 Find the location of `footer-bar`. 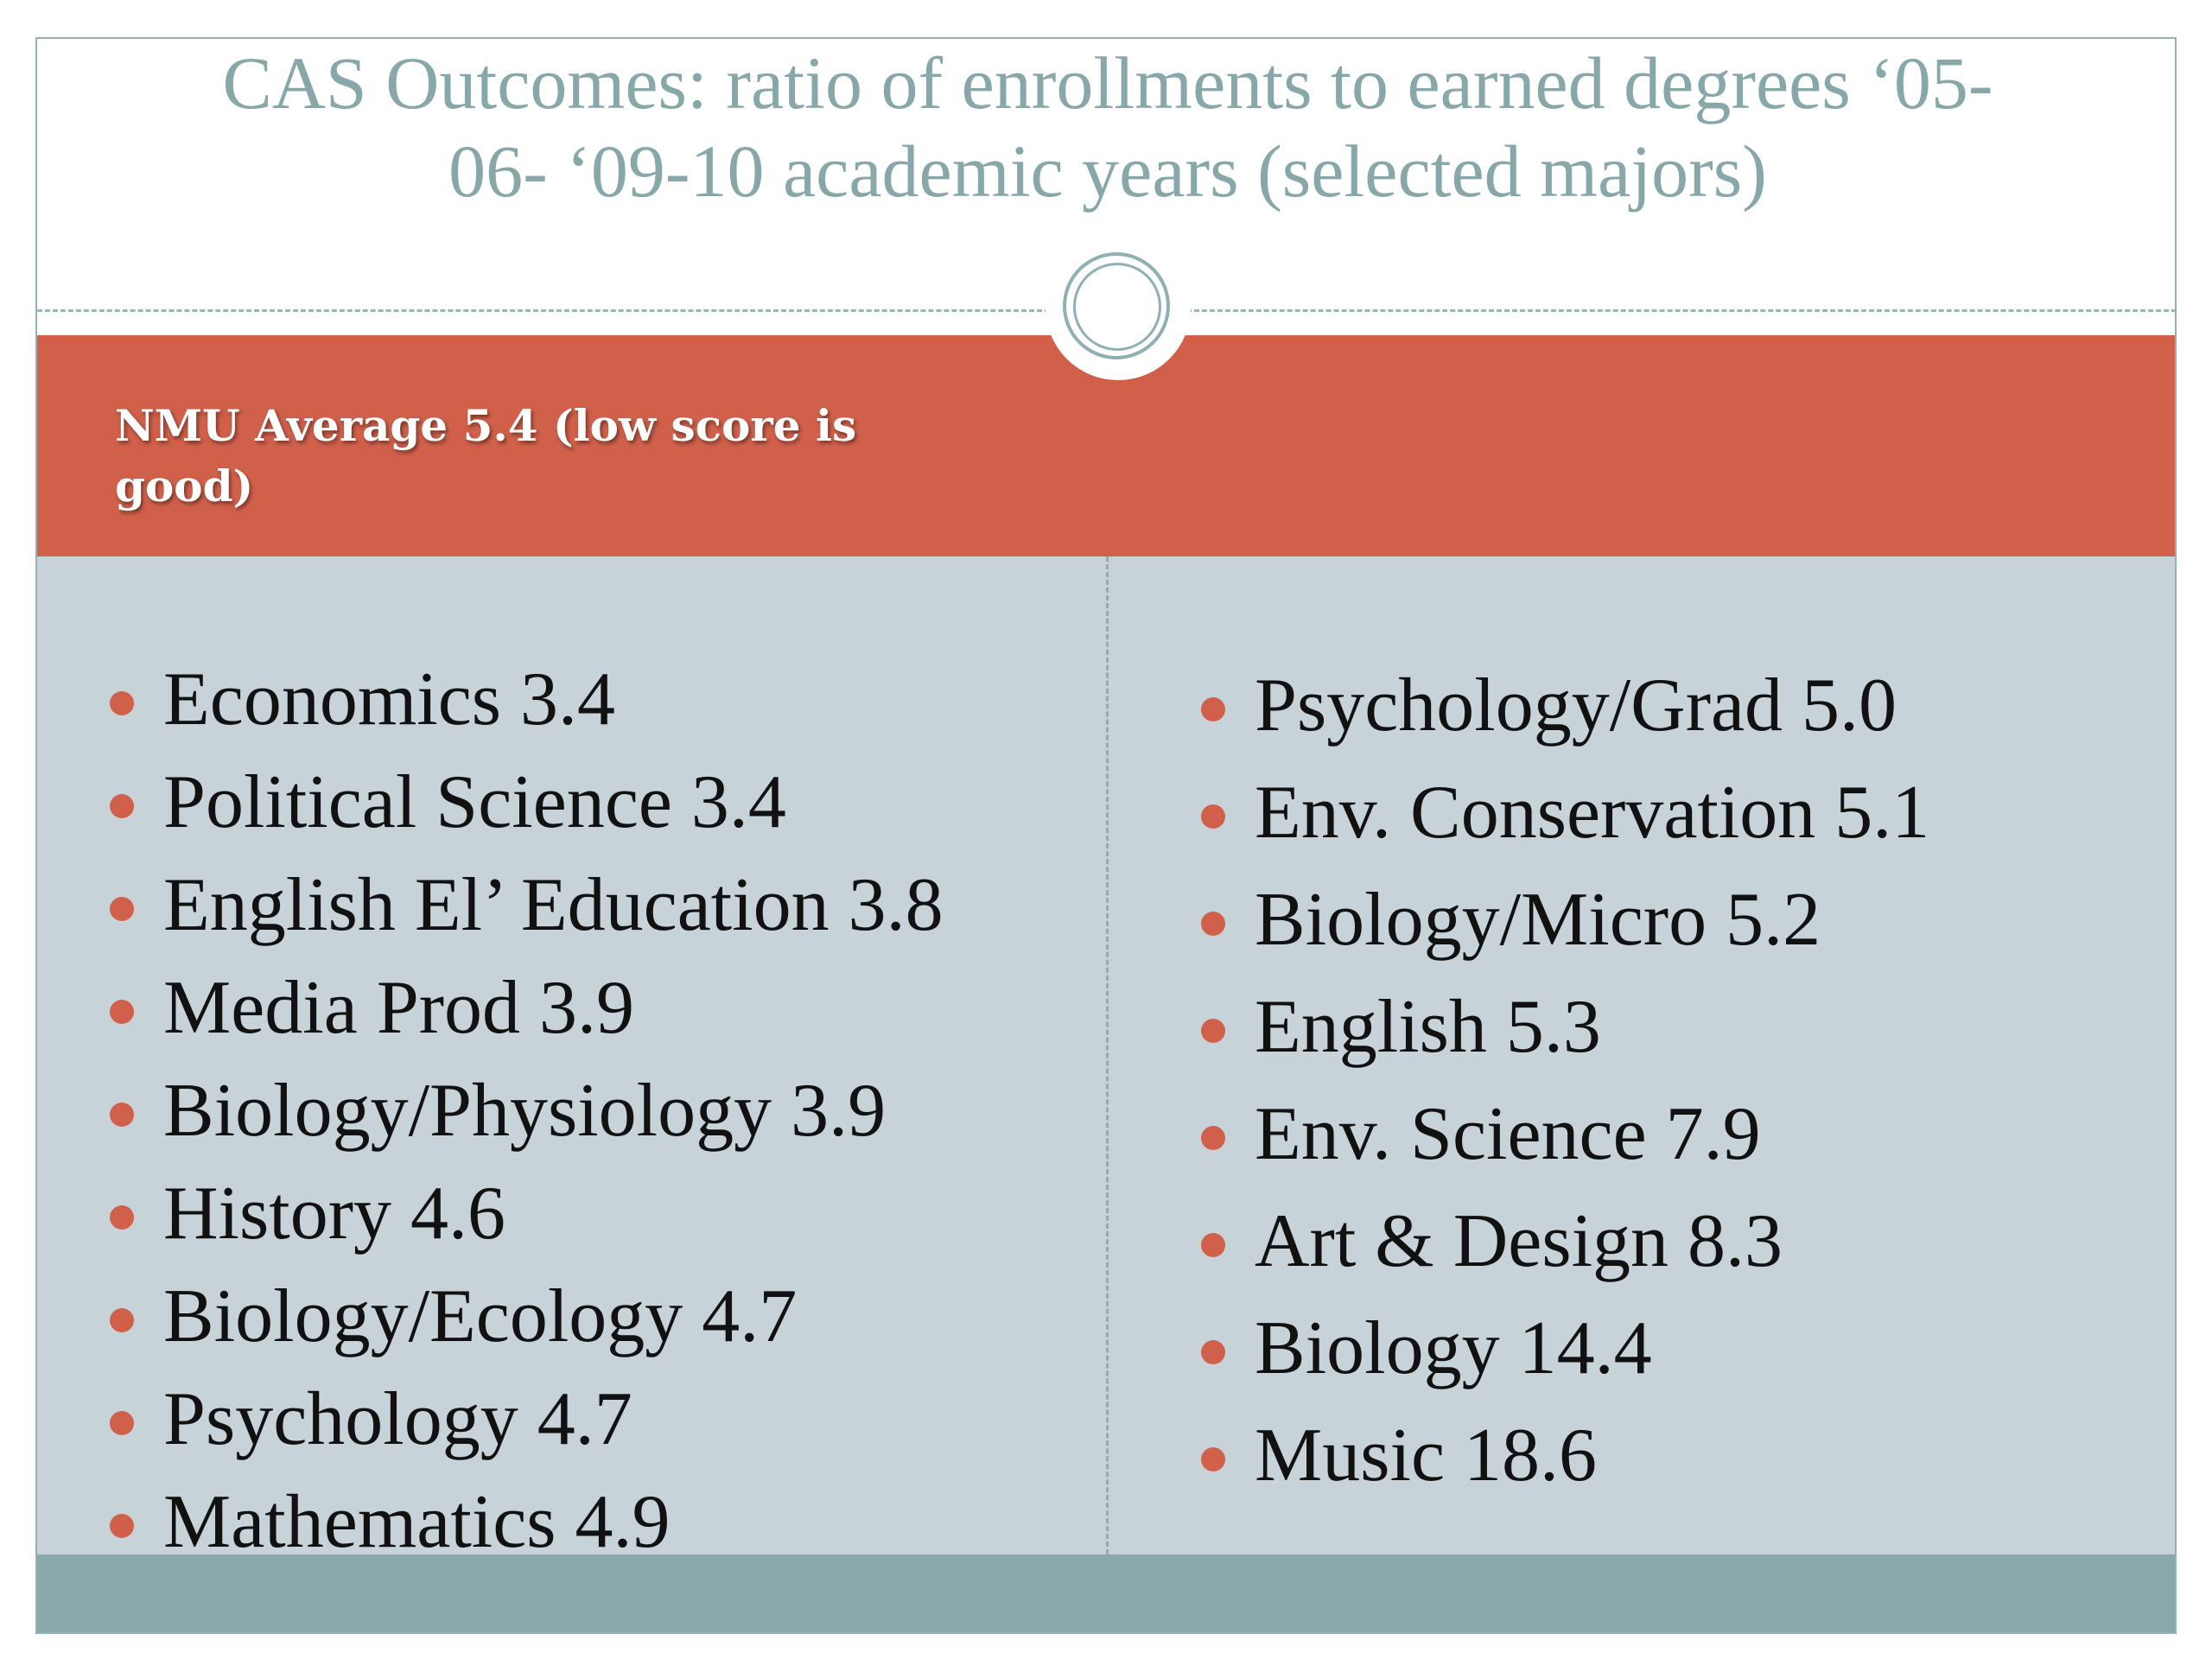

footer-bar is located at coordinates (1106, 1593).